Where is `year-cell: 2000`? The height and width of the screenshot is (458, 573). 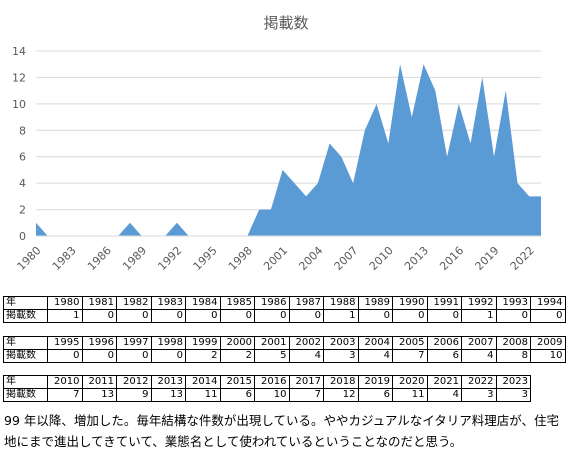
year-cell: 2000 is located at coordinates (237, 343).